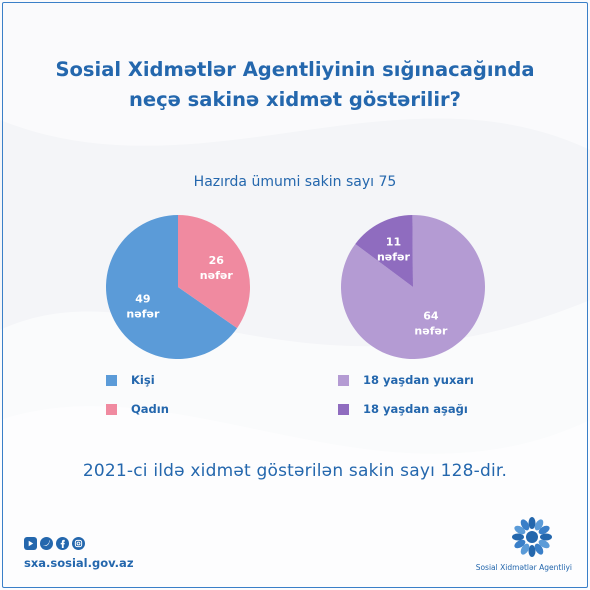 This screenshot has width=590, height=590. Describe the element at coordinates (142, 298) in the screenshot. I see `slice-value-label: 49` at that location.